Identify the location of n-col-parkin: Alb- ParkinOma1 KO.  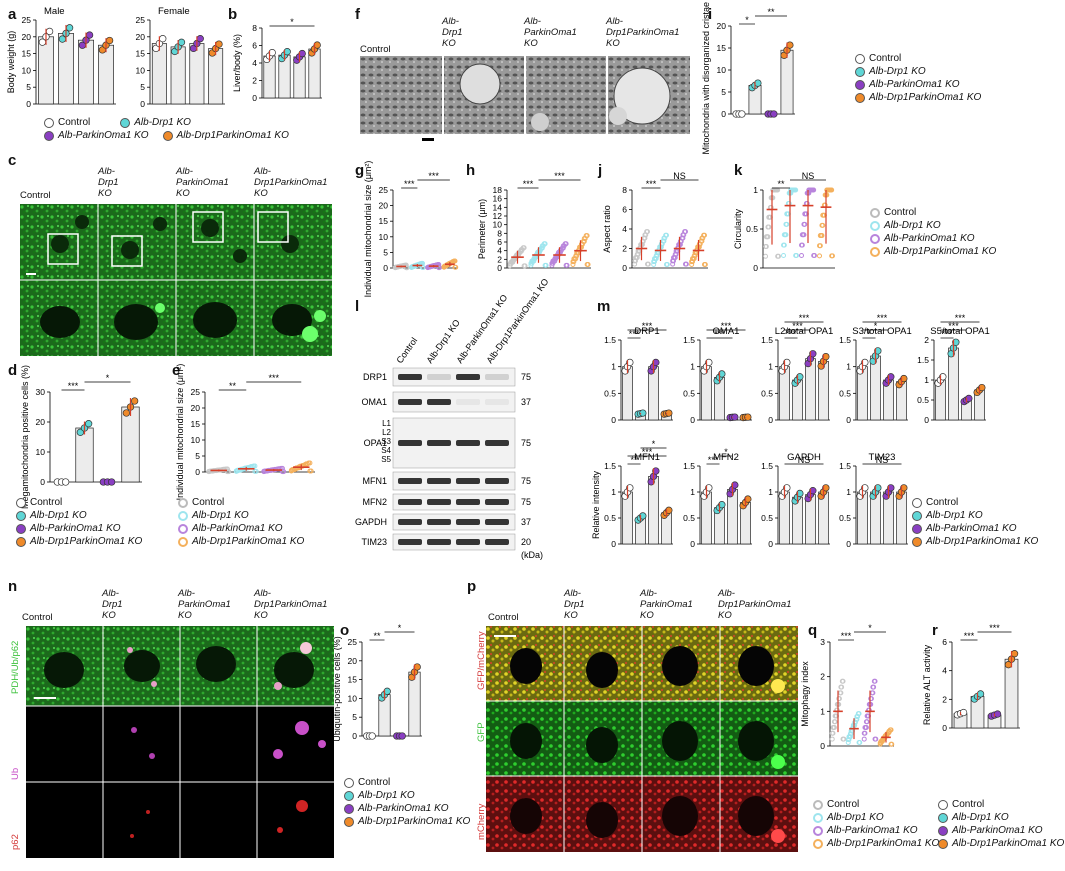
(204, 604).